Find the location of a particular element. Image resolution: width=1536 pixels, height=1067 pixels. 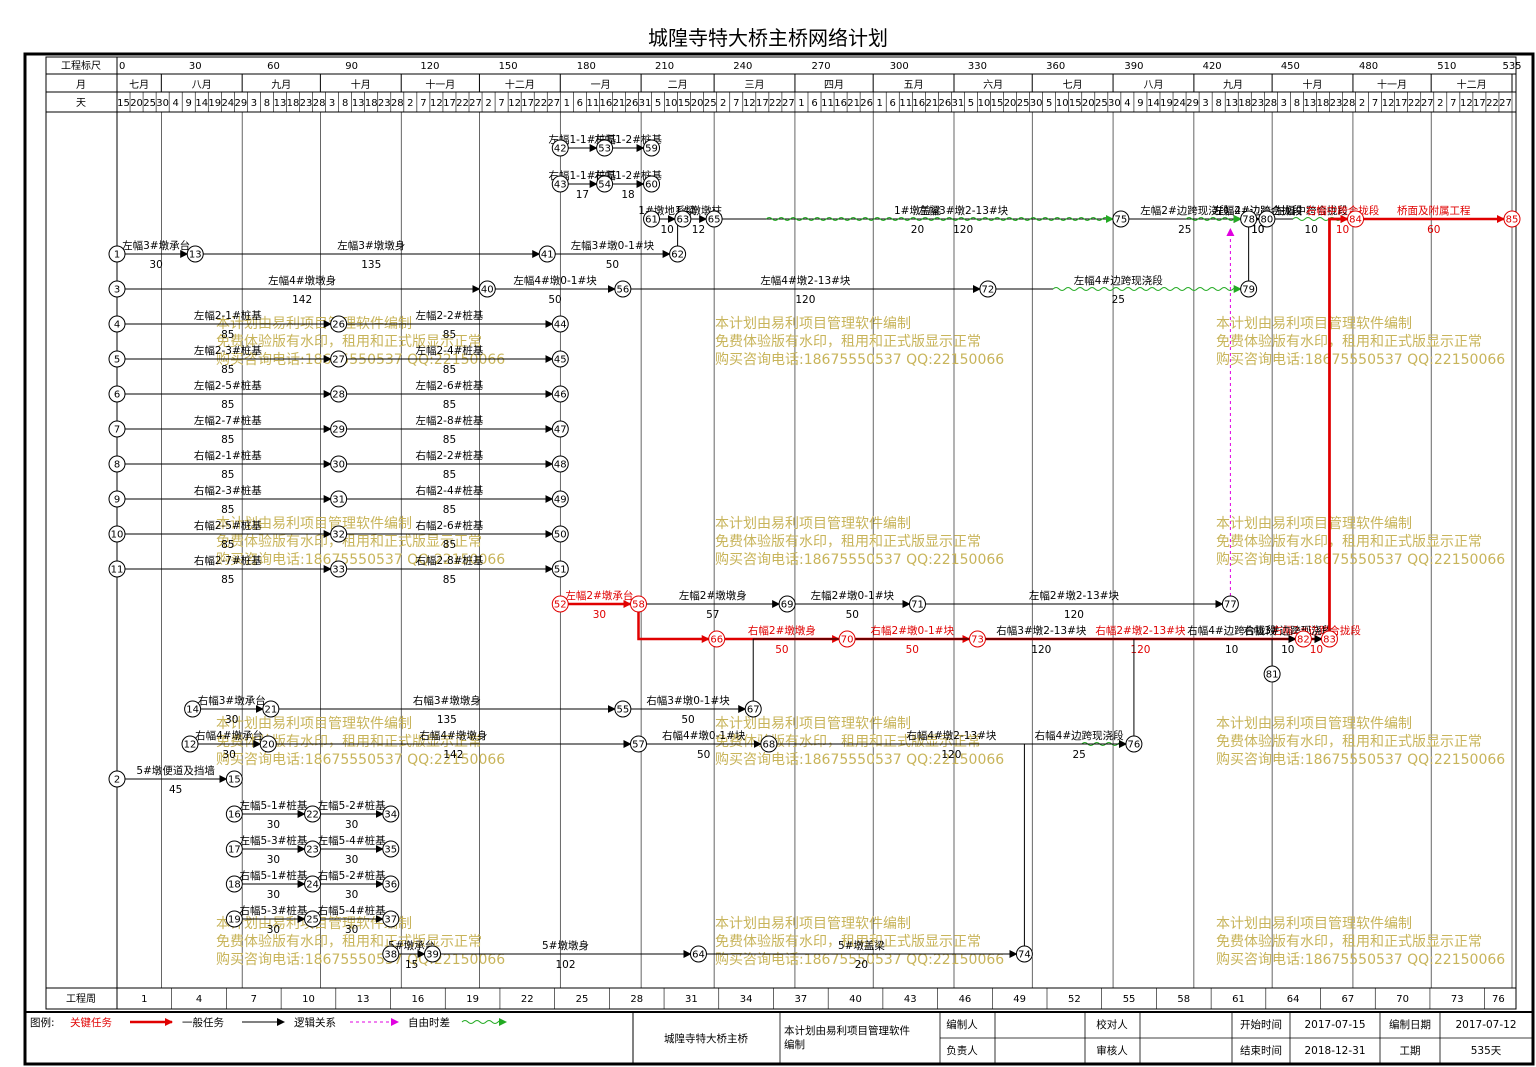

event-node-number: 67 is located at coordinates (753, 710).